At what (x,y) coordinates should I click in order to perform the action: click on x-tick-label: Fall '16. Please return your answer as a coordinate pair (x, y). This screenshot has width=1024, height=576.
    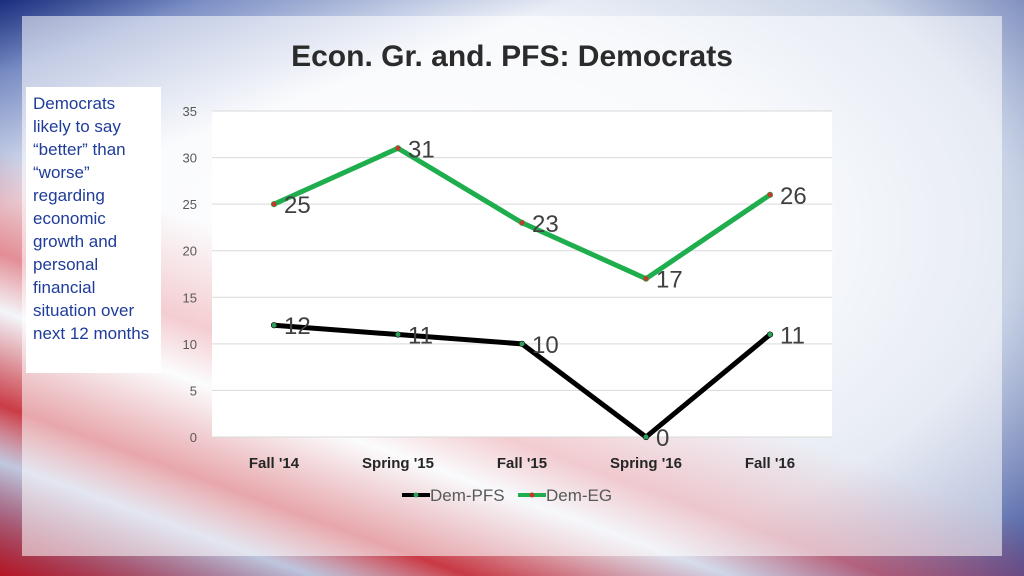
    Looking at the image, I should click on (770, 463).